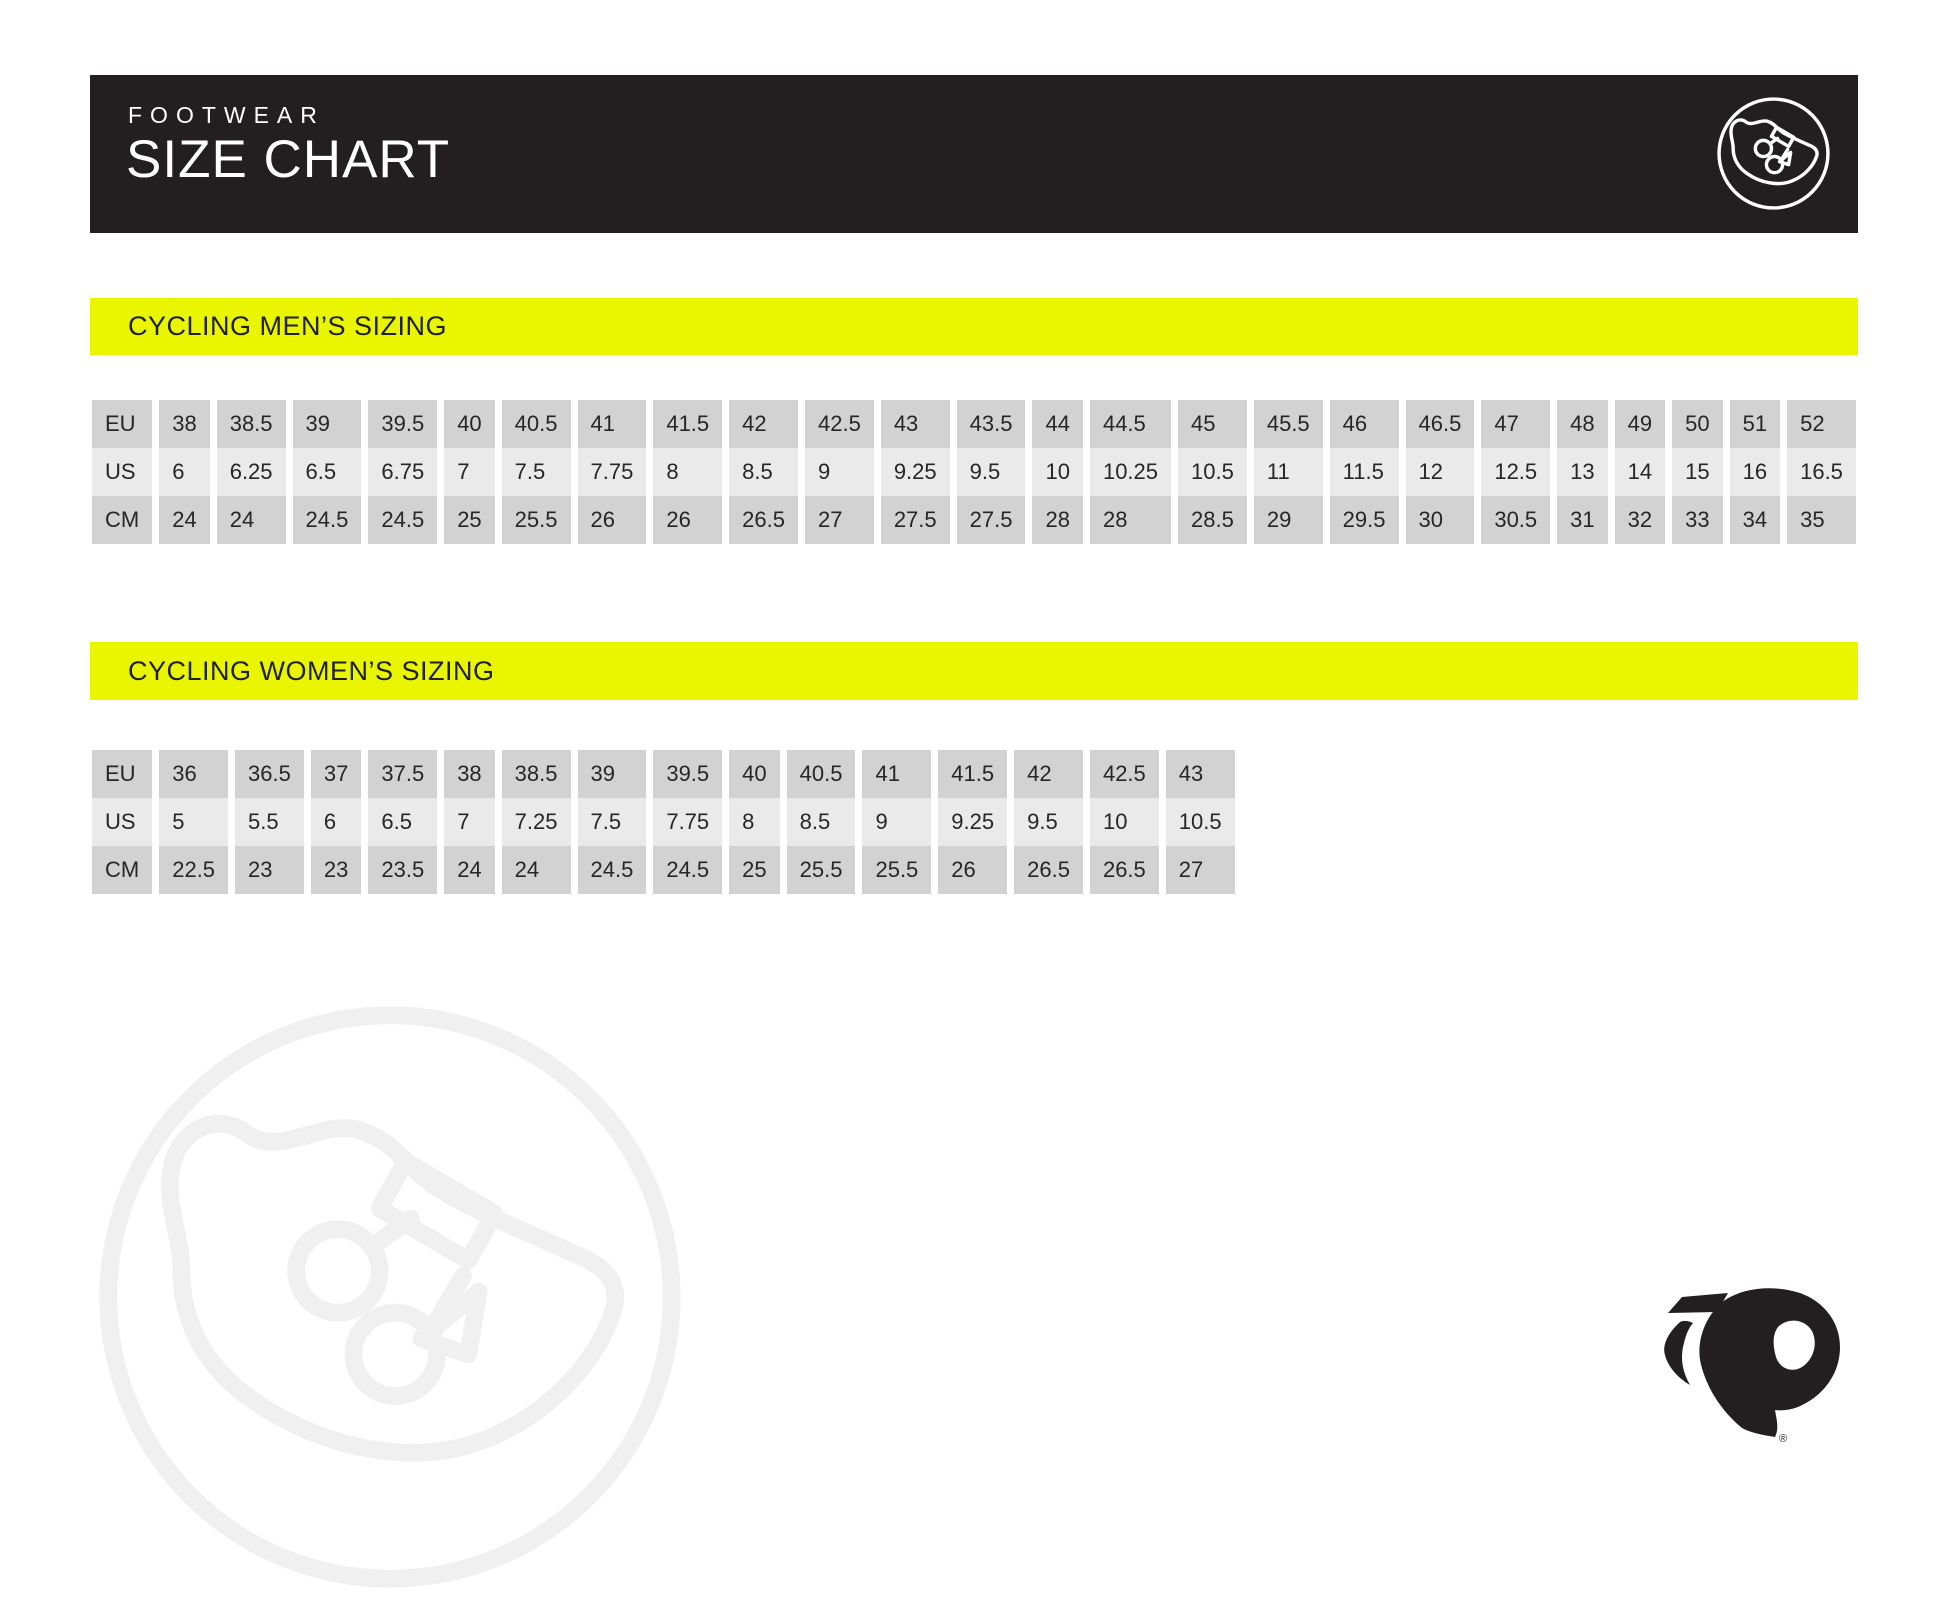  What do you see at coordinates (1773, 153) in the screenshot?
I see `cycling-shoe-icon` at bounding box center [1773, 153].